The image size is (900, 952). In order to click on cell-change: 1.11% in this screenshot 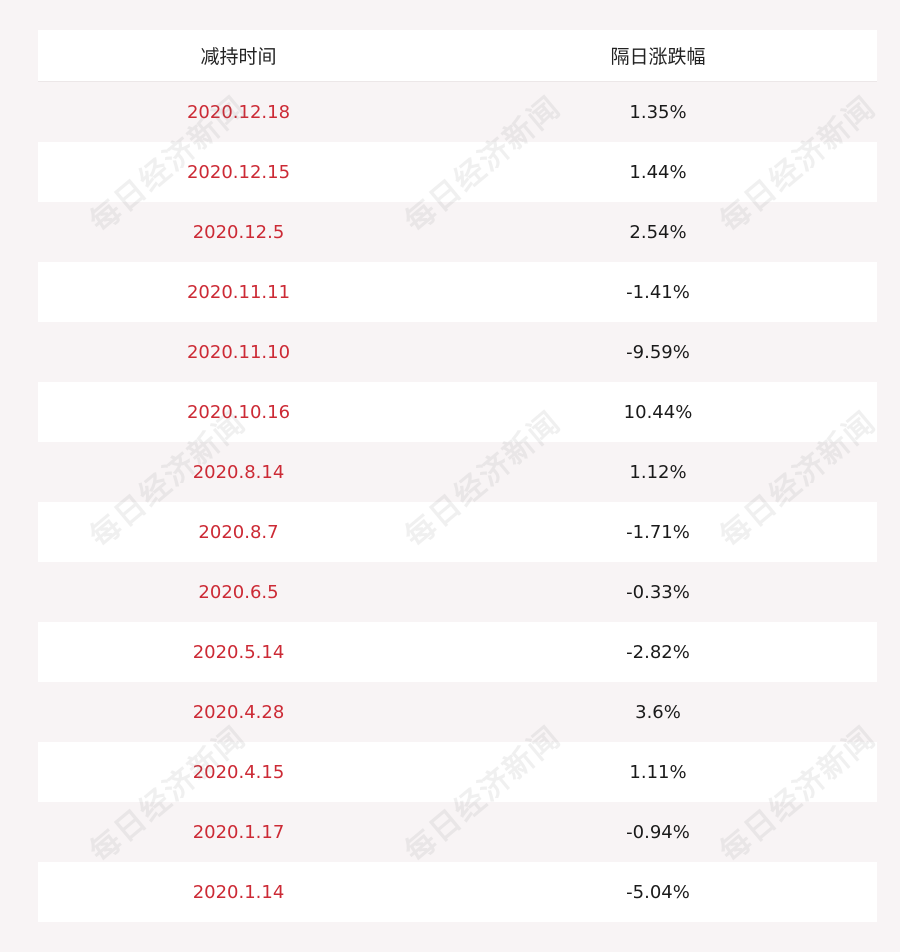, I will do `click(658, 772)`.